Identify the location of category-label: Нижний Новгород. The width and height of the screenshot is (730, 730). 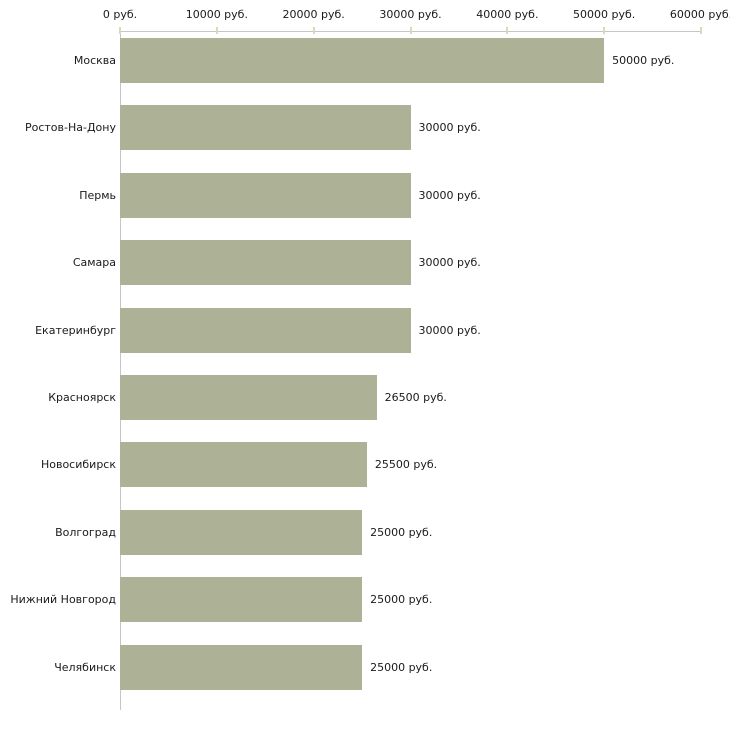
(63, 600).